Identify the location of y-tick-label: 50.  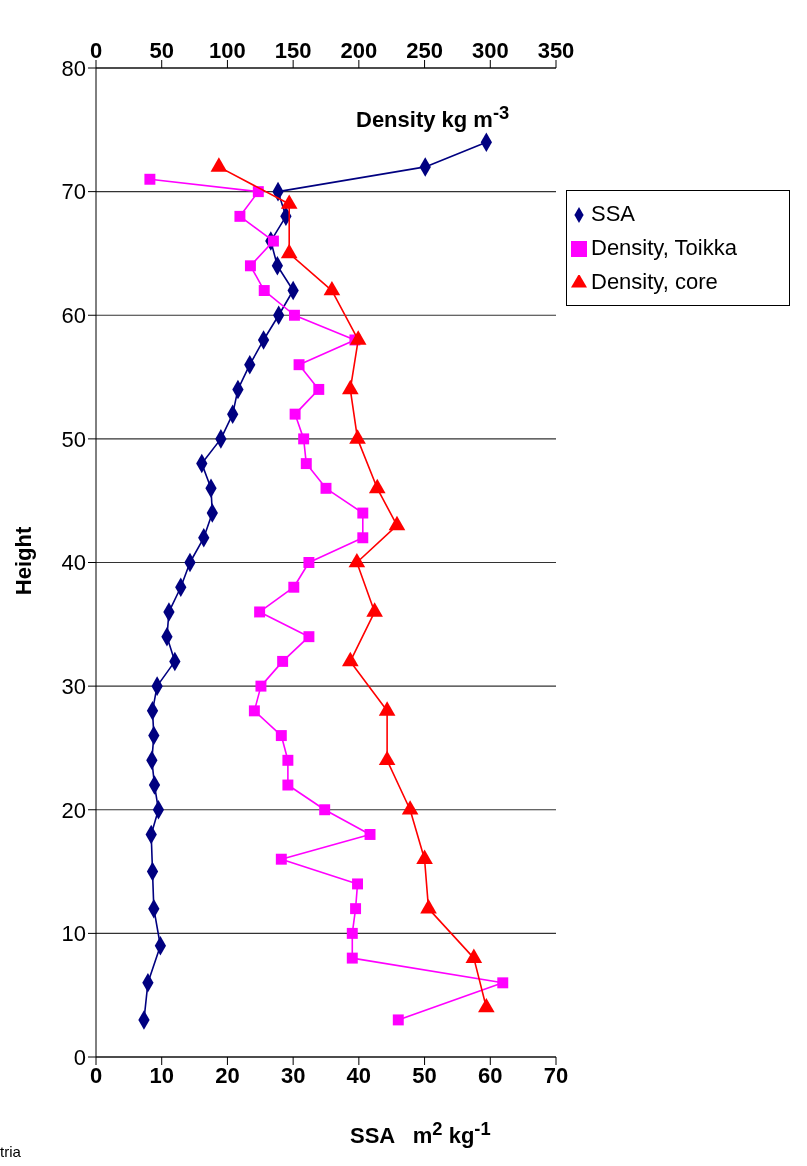
(73, 439).